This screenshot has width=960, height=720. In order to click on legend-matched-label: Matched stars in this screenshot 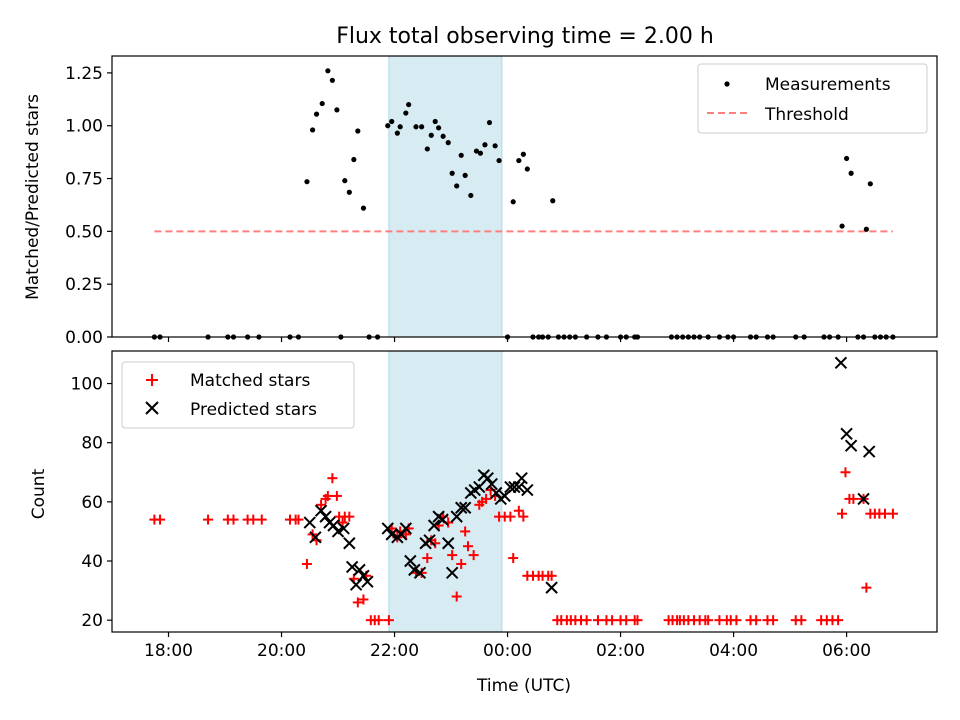, I will do `click(250, 381)`.